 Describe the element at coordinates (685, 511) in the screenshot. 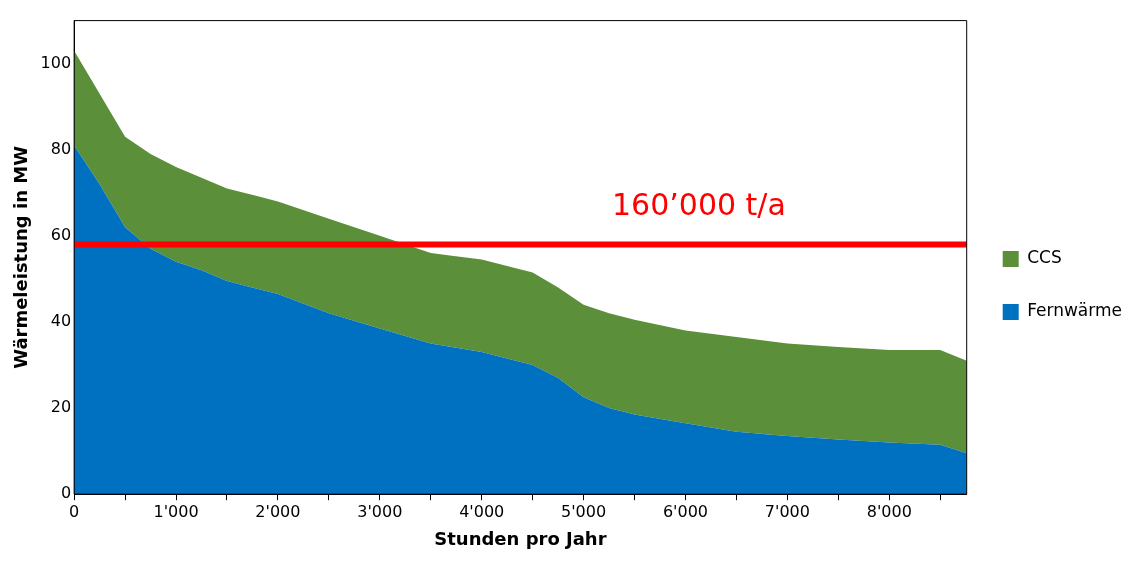

I see `x-tick-label: 6'000` at that location.